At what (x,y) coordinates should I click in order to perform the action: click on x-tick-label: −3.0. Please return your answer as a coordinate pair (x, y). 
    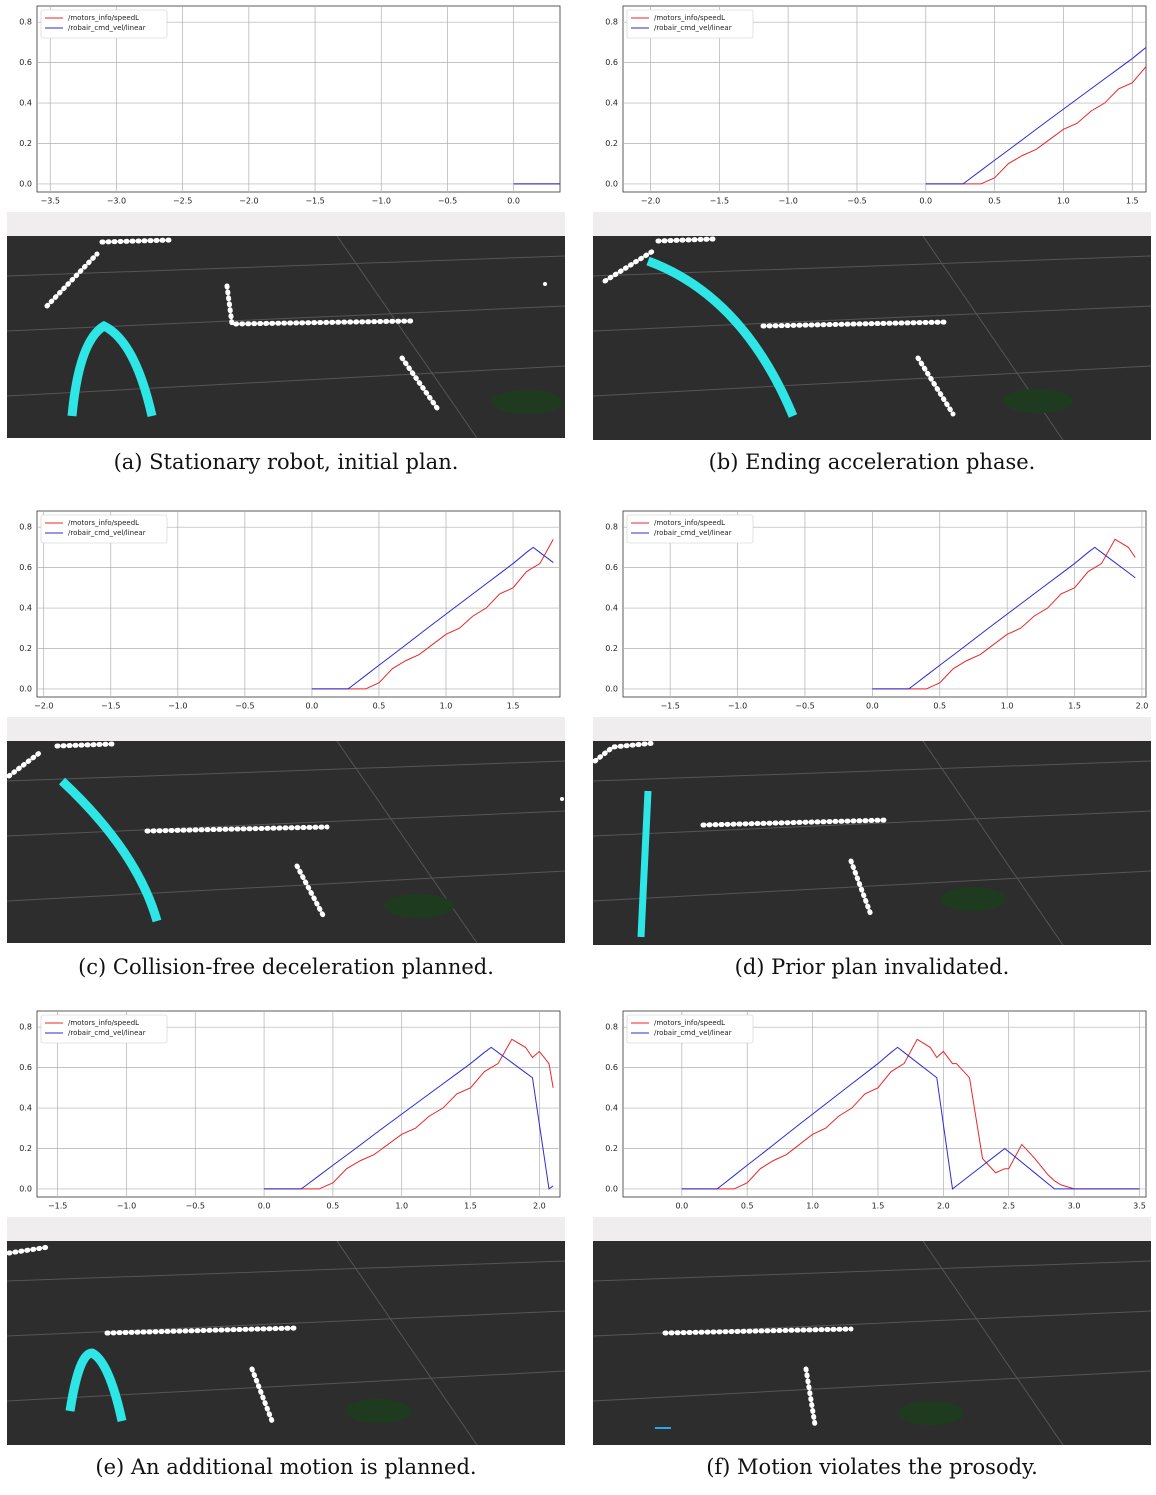
    Looking at the image, I should click on (116, 201).